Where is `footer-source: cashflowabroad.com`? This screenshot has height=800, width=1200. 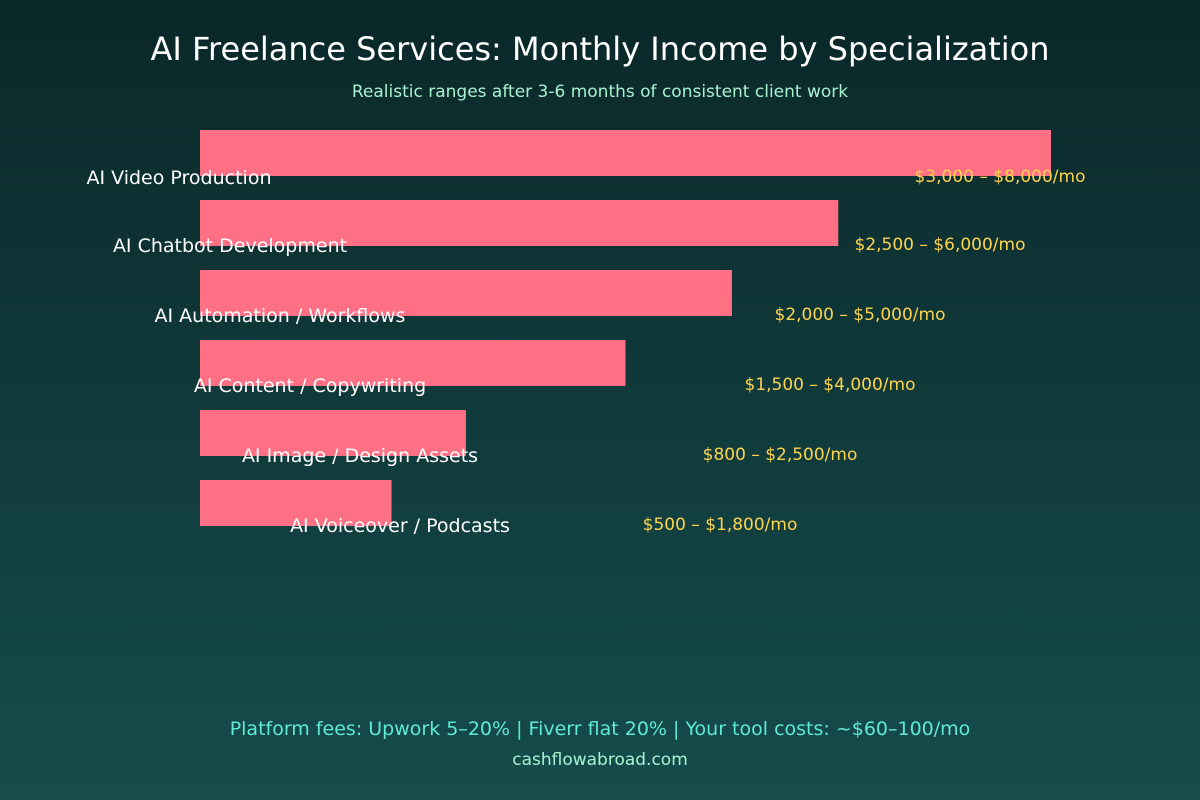 footer-source: cashflowabroad.com is located at coordinates (600, 760).